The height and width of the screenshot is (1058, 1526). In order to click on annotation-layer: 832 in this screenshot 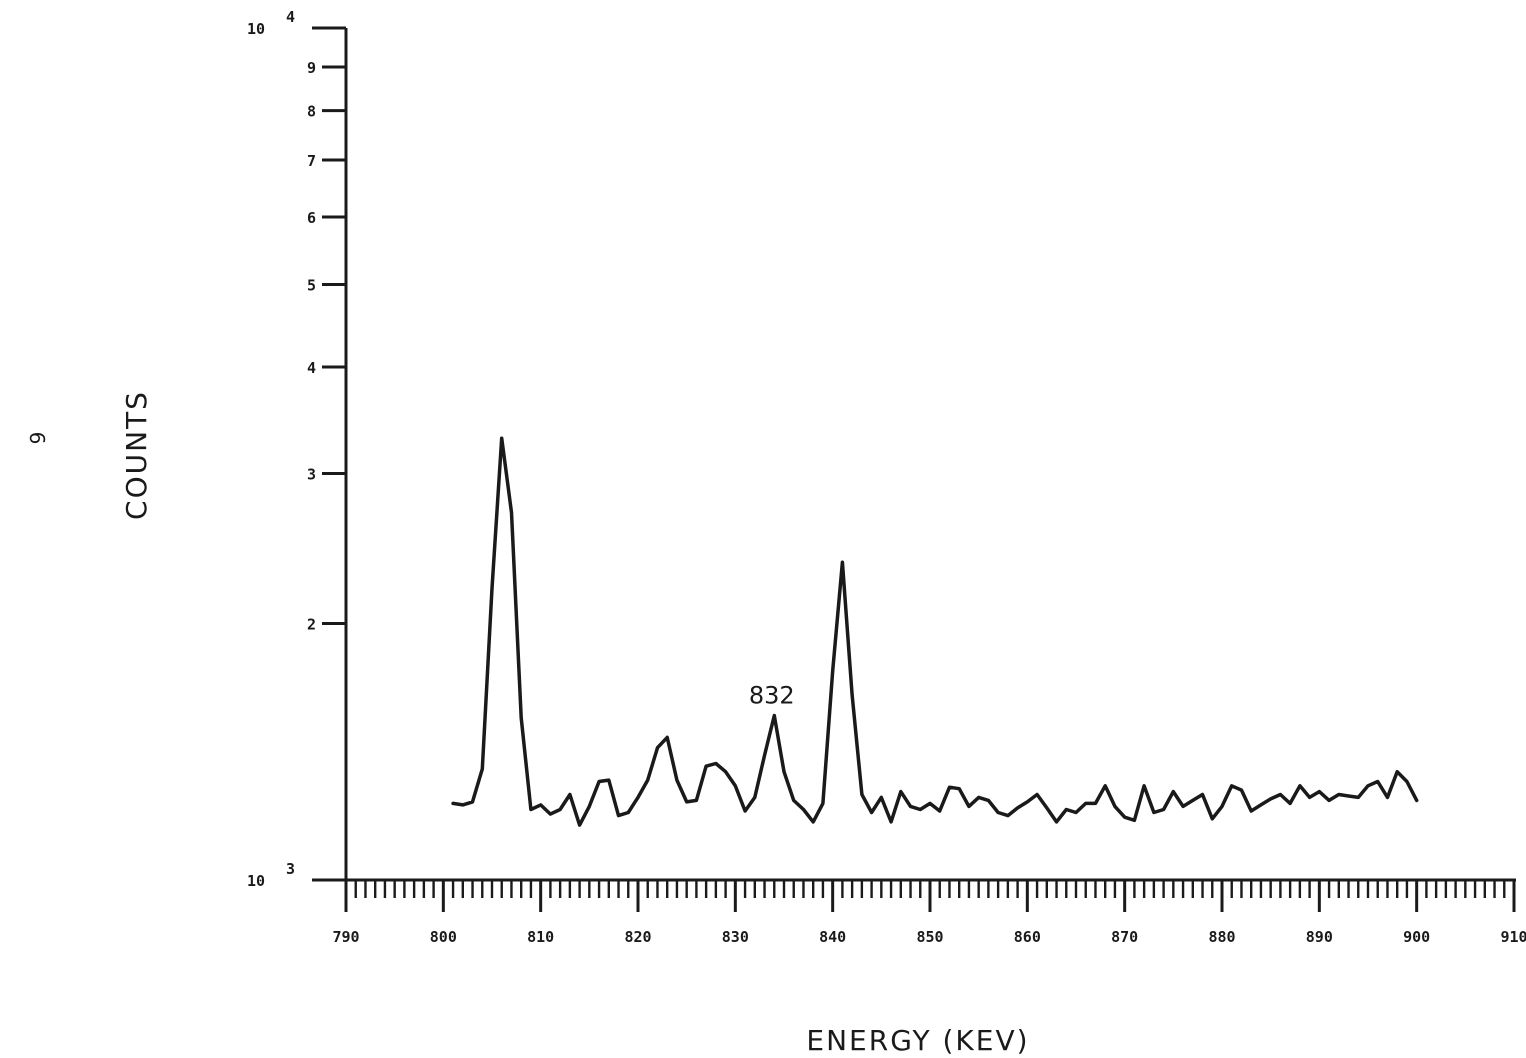, I will do `click(772, 695)`.